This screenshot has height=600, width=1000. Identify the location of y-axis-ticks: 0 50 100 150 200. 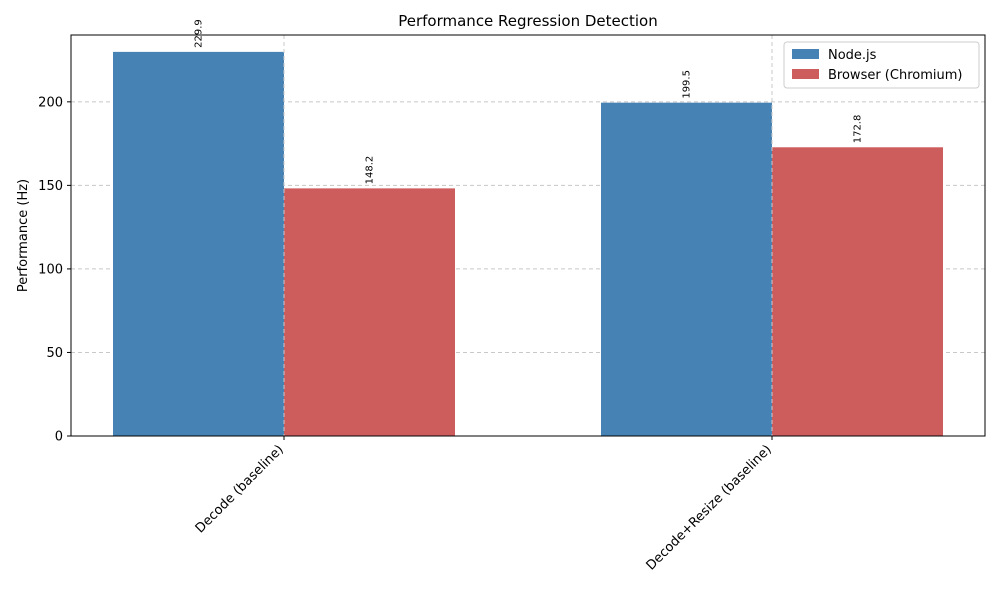
(54, 270).